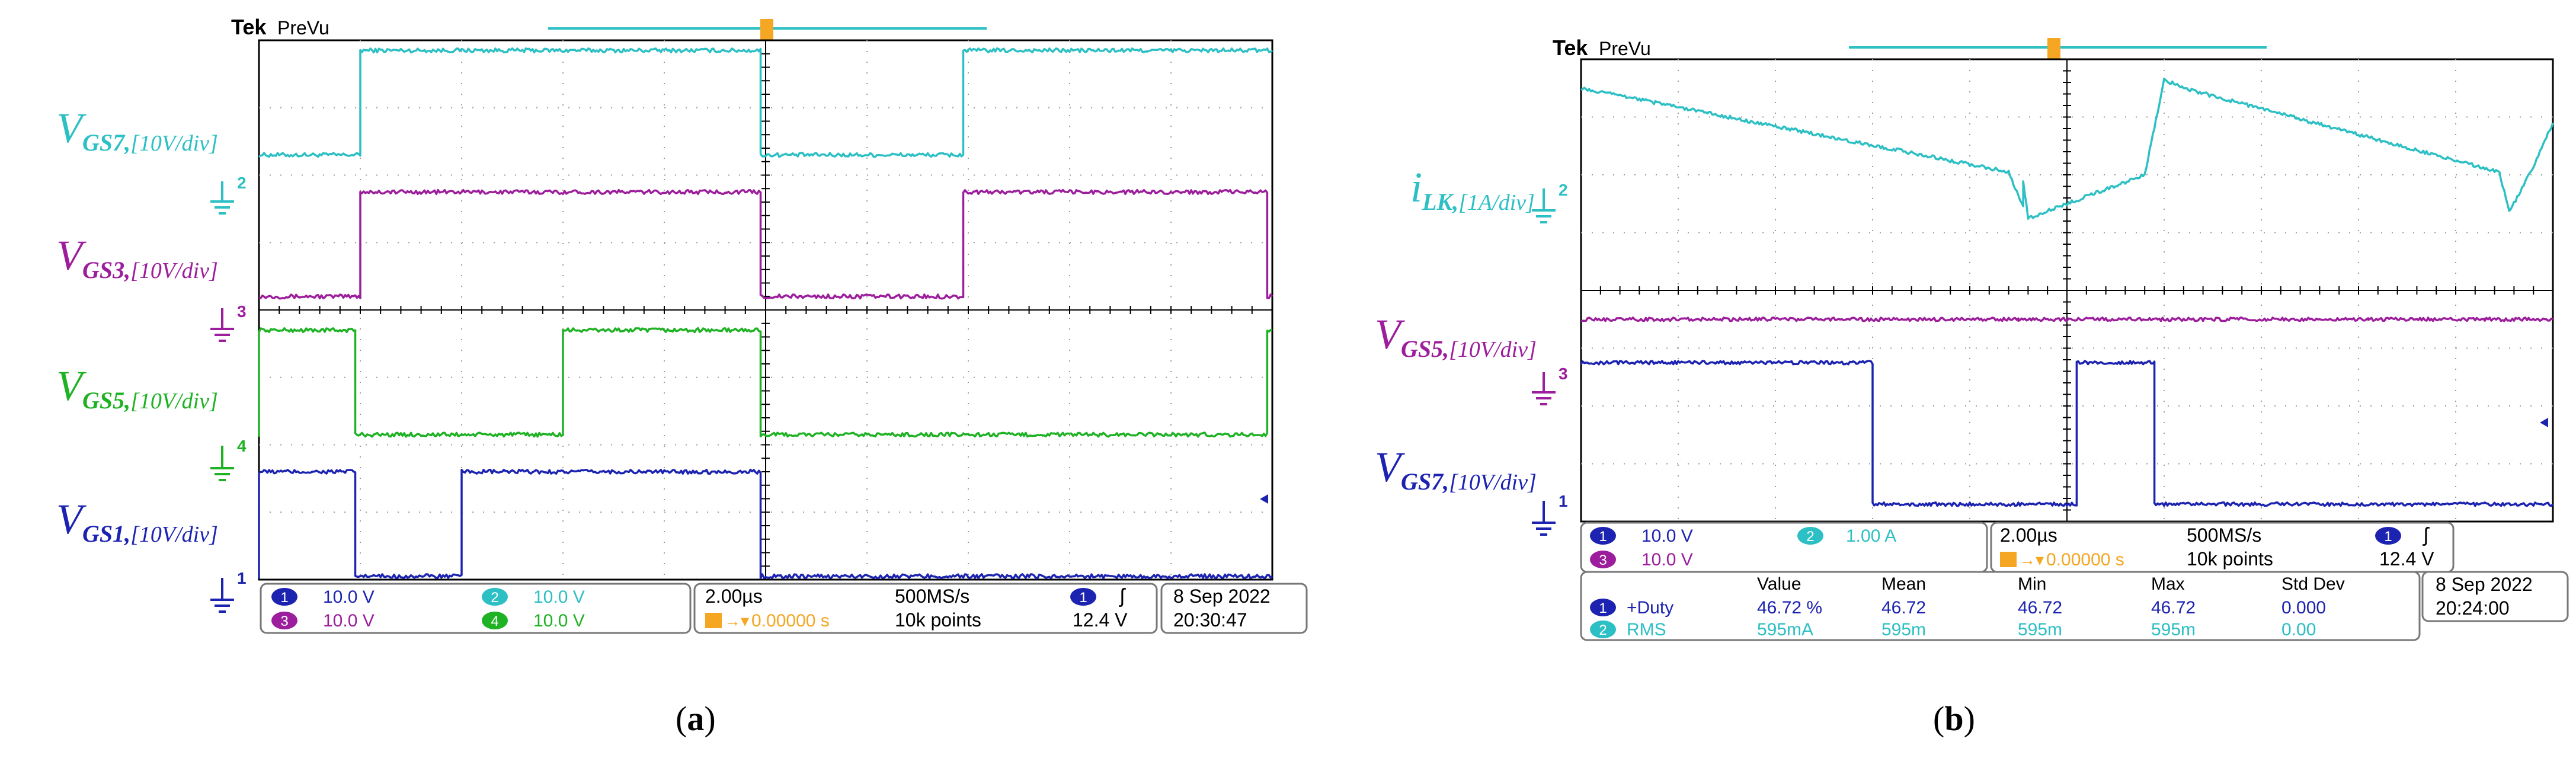 The image size is (2576, 758). I want to click on time-per-div-b: 2.00µs, so click(2028, 535).